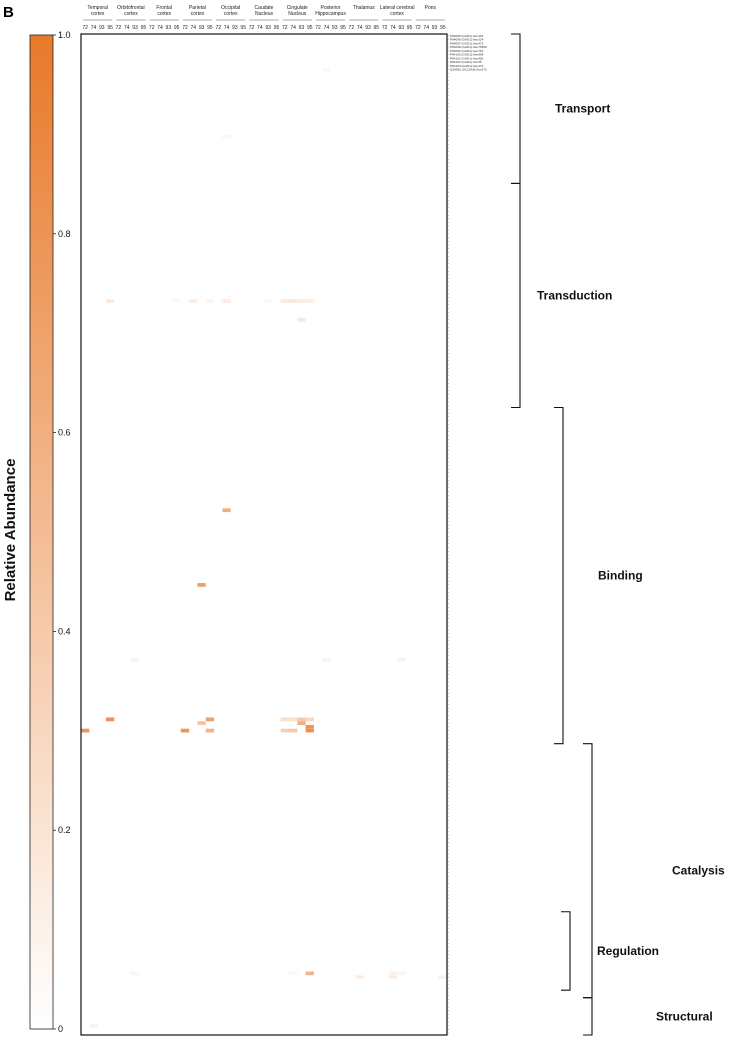  What do you see at coordinates (467, 66) in the screenshot?
I see `row-label: P84103 (GAD1):Asn473` at bounding box center [467, 66].